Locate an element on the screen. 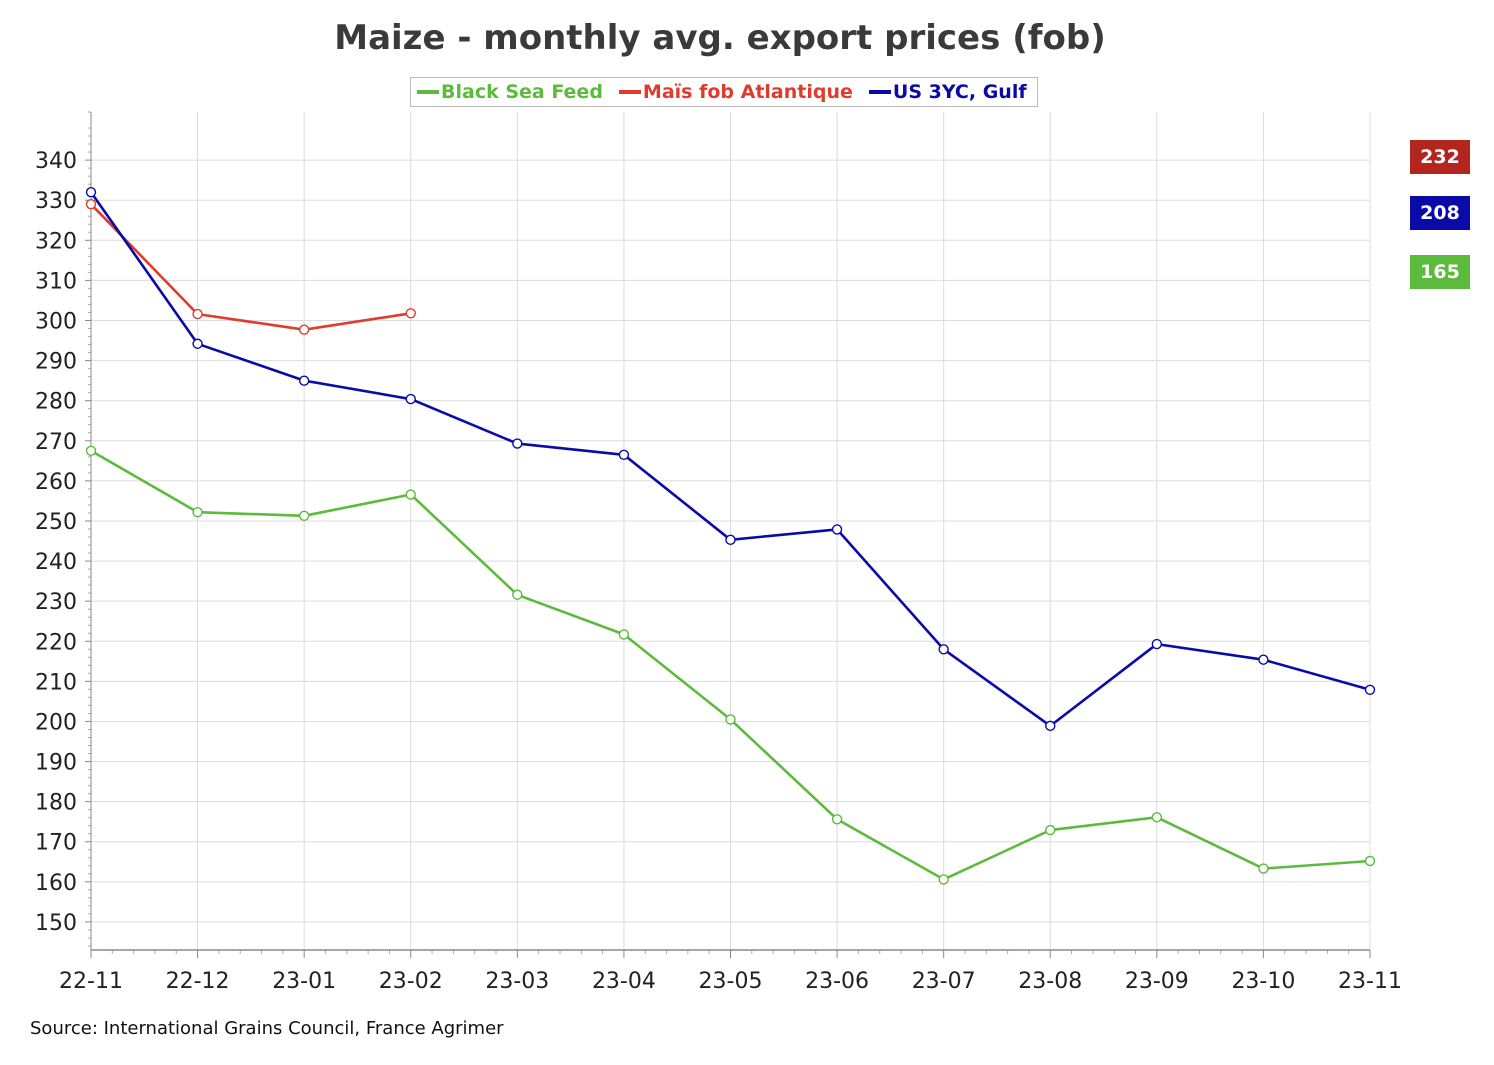 Image resolution: width=1494 pixels, height=1065 pixels. legend-label: US 3YC, Gulf is located at coordinates (959, 92).